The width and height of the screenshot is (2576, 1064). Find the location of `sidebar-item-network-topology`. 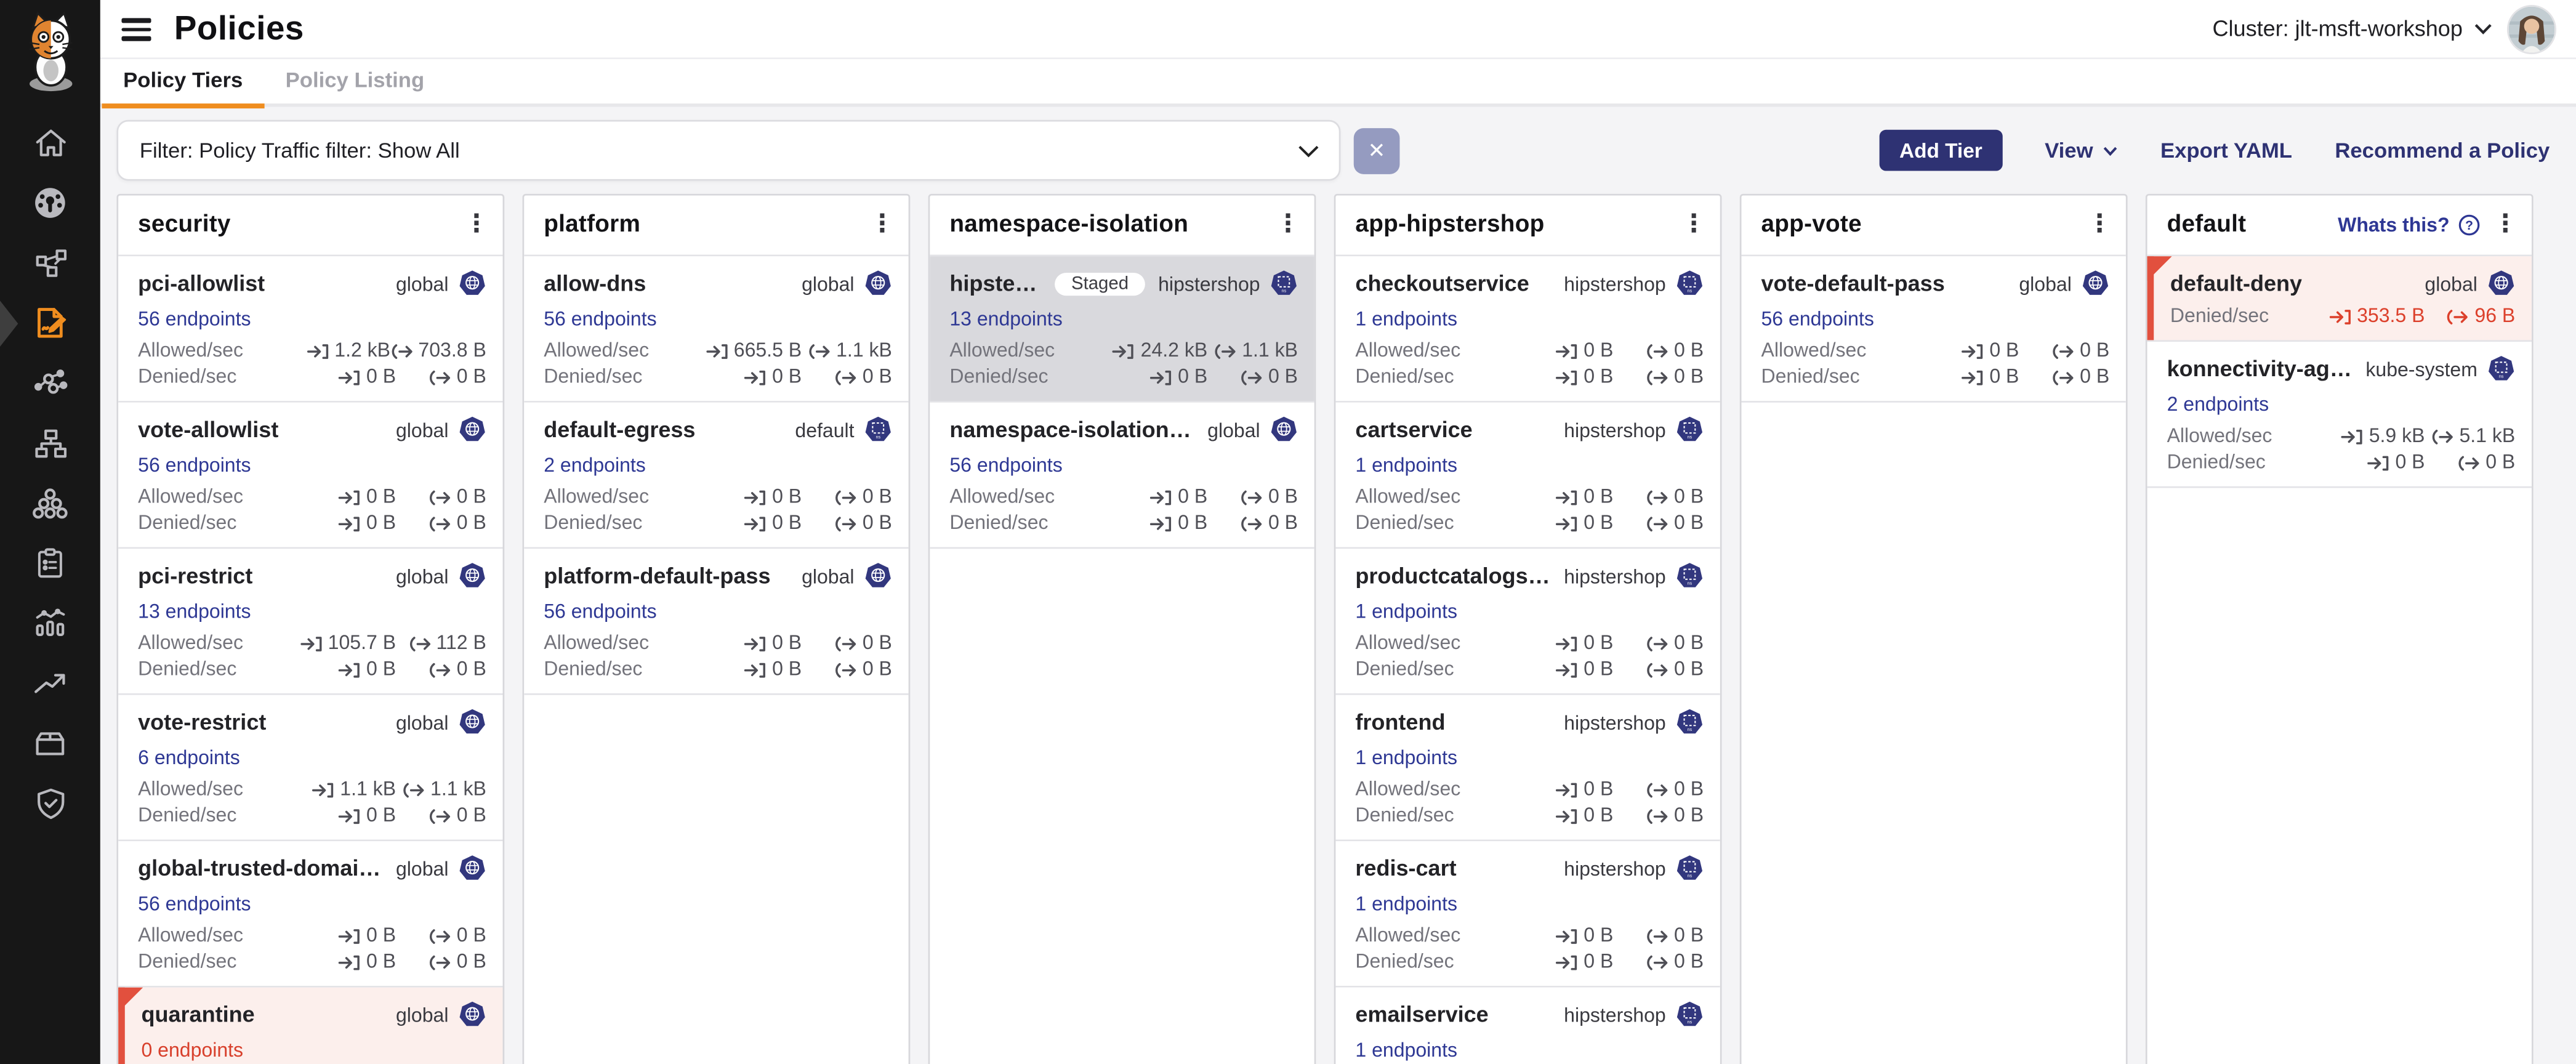

sidebar-item-network-topology is located at coordinates (50, 443).